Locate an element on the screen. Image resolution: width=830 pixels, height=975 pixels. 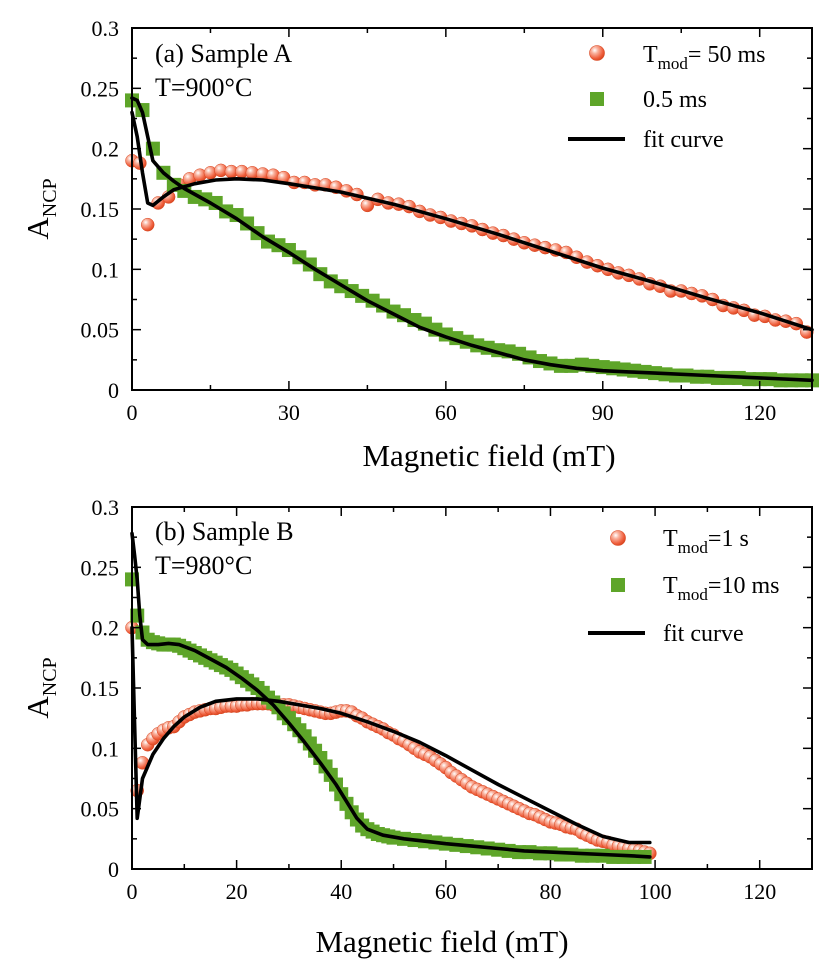
panel-a-y-tick-label-1: 0.05 is located at coordinates (100, 330).